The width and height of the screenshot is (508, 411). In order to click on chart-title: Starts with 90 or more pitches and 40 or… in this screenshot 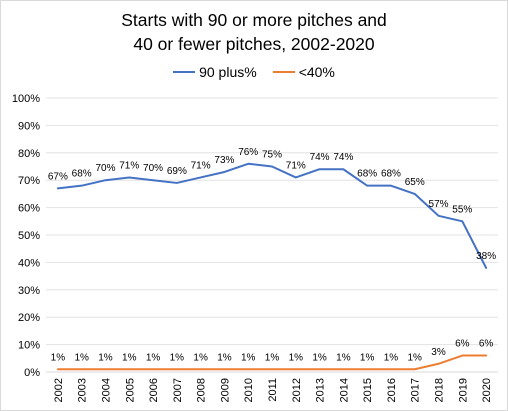, I will do `click(254, 32)`.